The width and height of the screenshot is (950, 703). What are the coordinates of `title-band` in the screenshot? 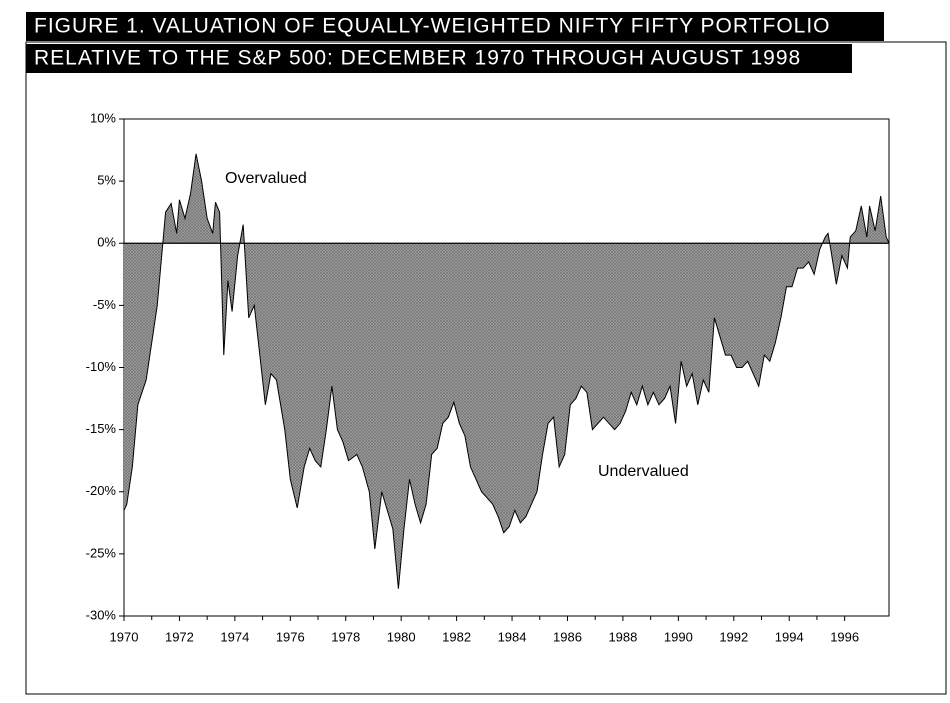 It's located at (455, 26).